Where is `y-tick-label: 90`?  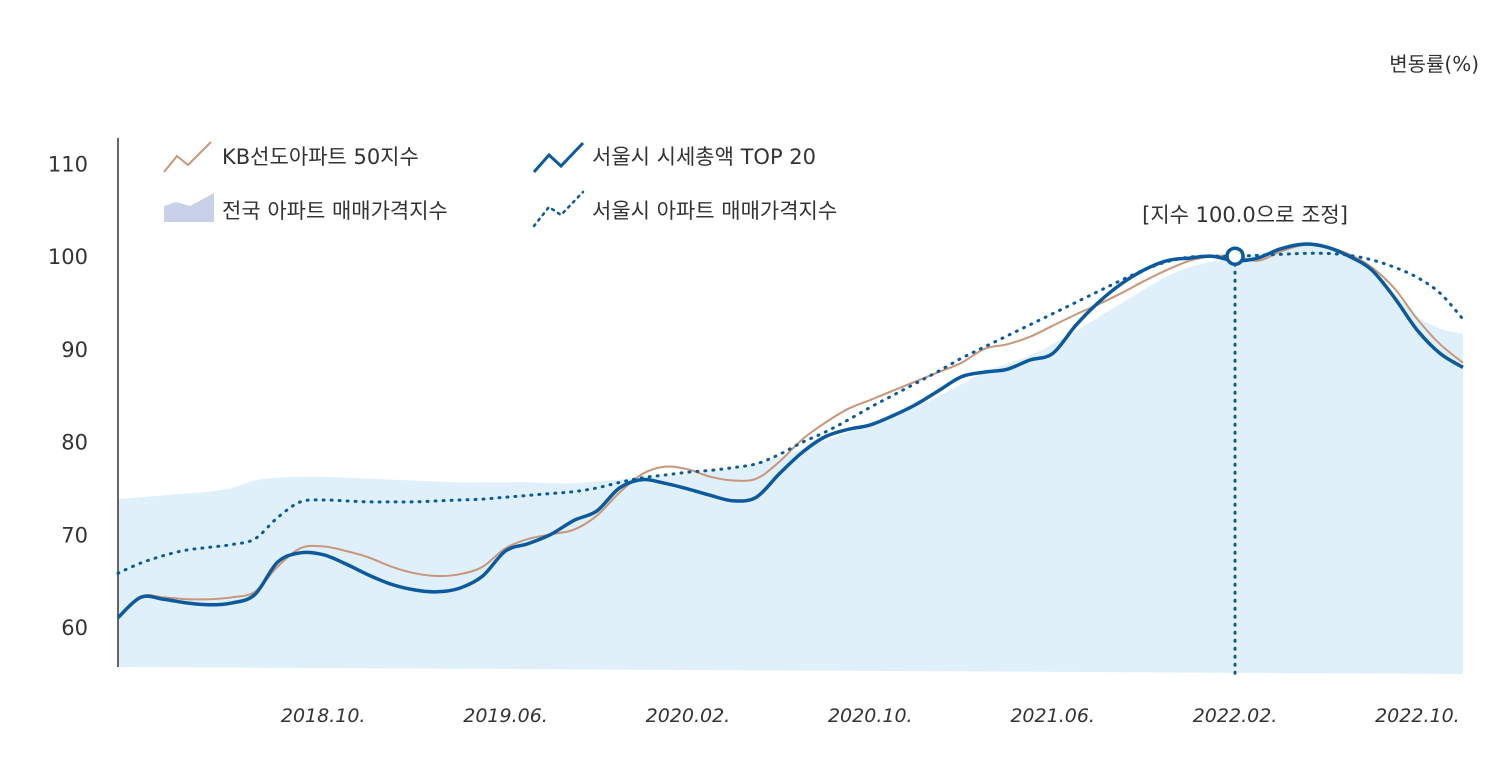 y-tick-label: 90 is located at coordinates (74, 350).